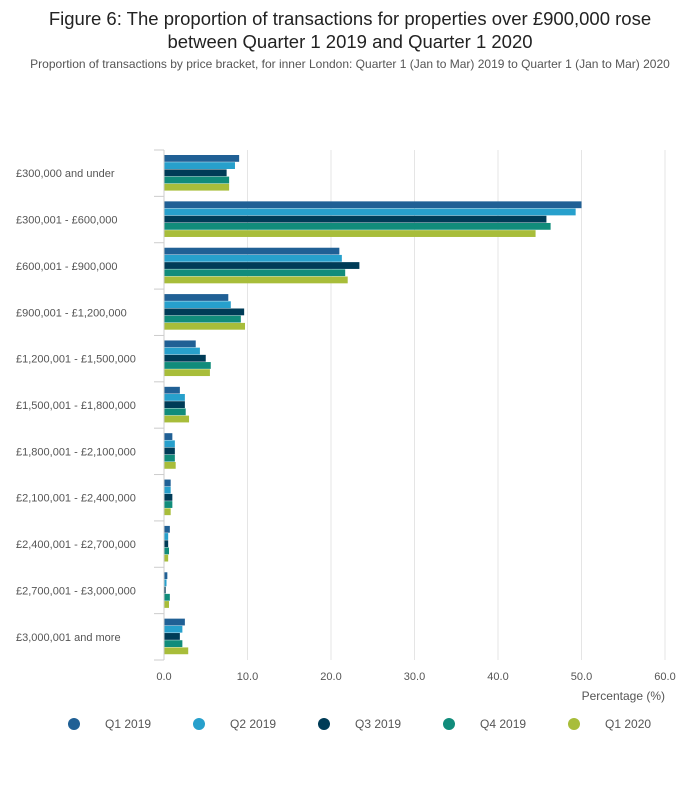 The image size is (700, 810). What do you see at coordinates (67, 267) in the screenshot?
I see `y-category-label: £600,001 - £900,000` at bounding box center [67, 267].